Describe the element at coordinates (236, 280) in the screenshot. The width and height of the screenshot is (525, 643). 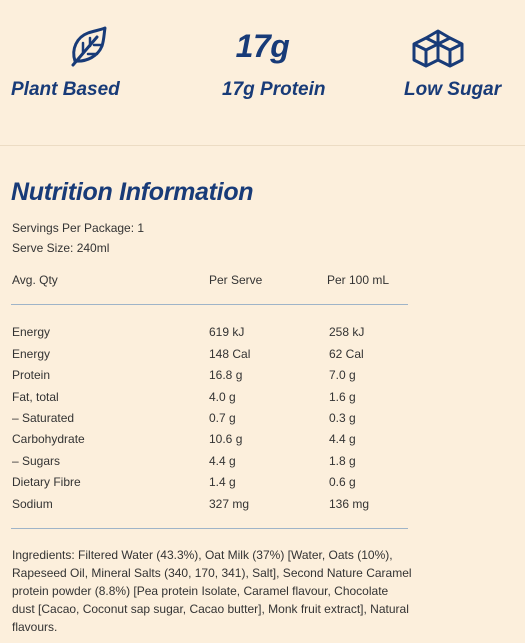
I see `column-header-per-serve: Per Serve` at that location.